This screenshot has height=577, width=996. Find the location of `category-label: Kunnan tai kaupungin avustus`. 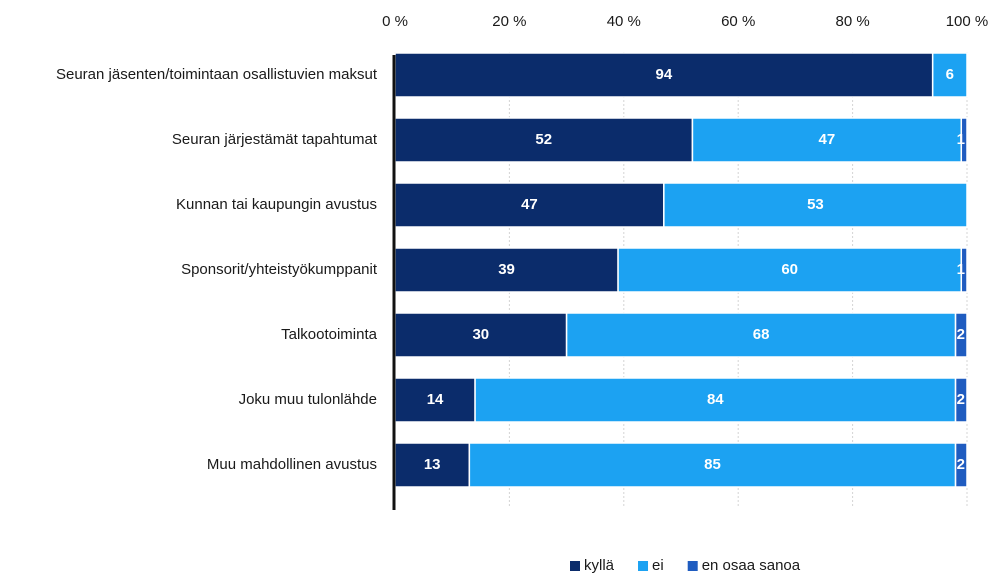

category-label: Kunnan tai kaupungin avustus is located at coordinates (276, 204).